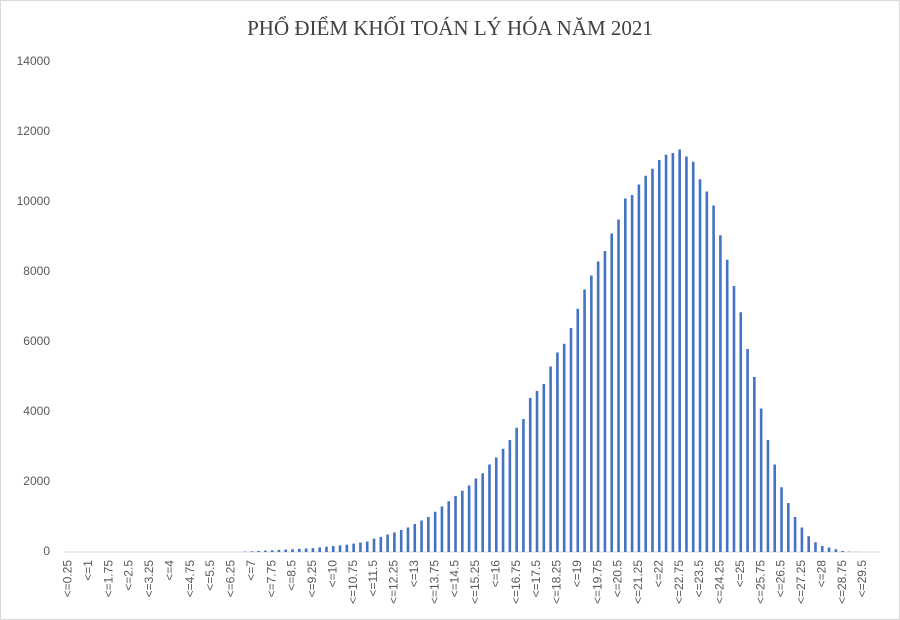 Image resolution: width=900 pixels, height=620 pixels. I want to click on x-tick-label: <=17.5, so click(536, 579).